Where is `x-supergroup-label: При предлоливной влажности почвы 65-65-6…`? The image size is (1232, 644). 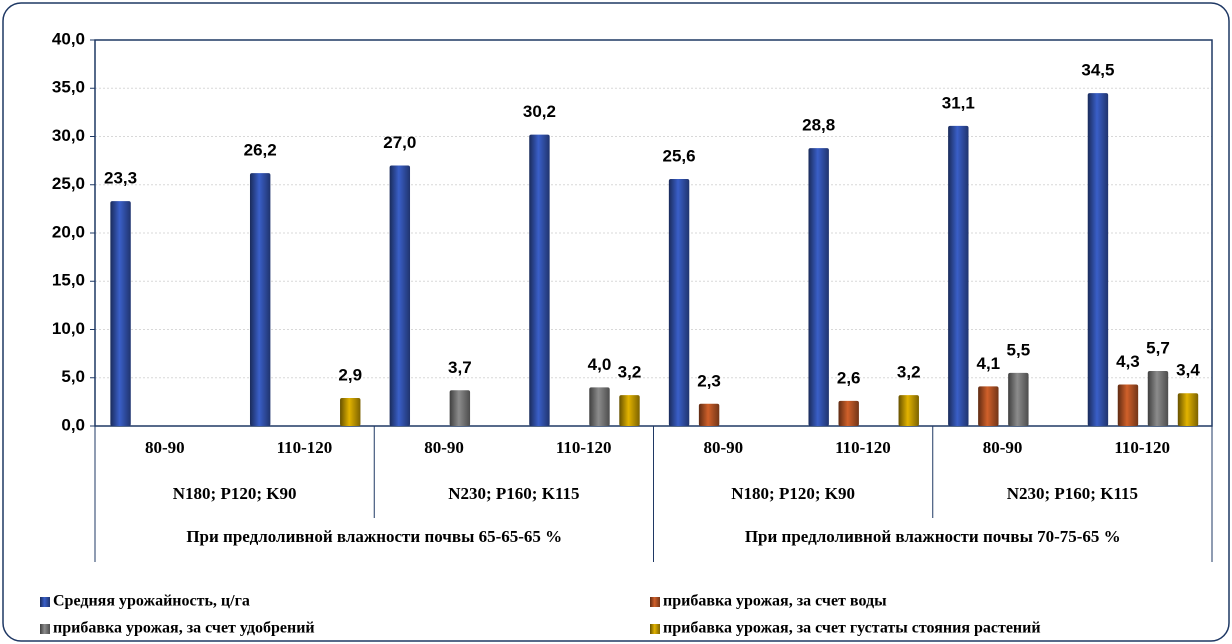 x-supergroup-label: При предлоливной влажности почвы 65-65-6… is located at coordinates (374, 536).